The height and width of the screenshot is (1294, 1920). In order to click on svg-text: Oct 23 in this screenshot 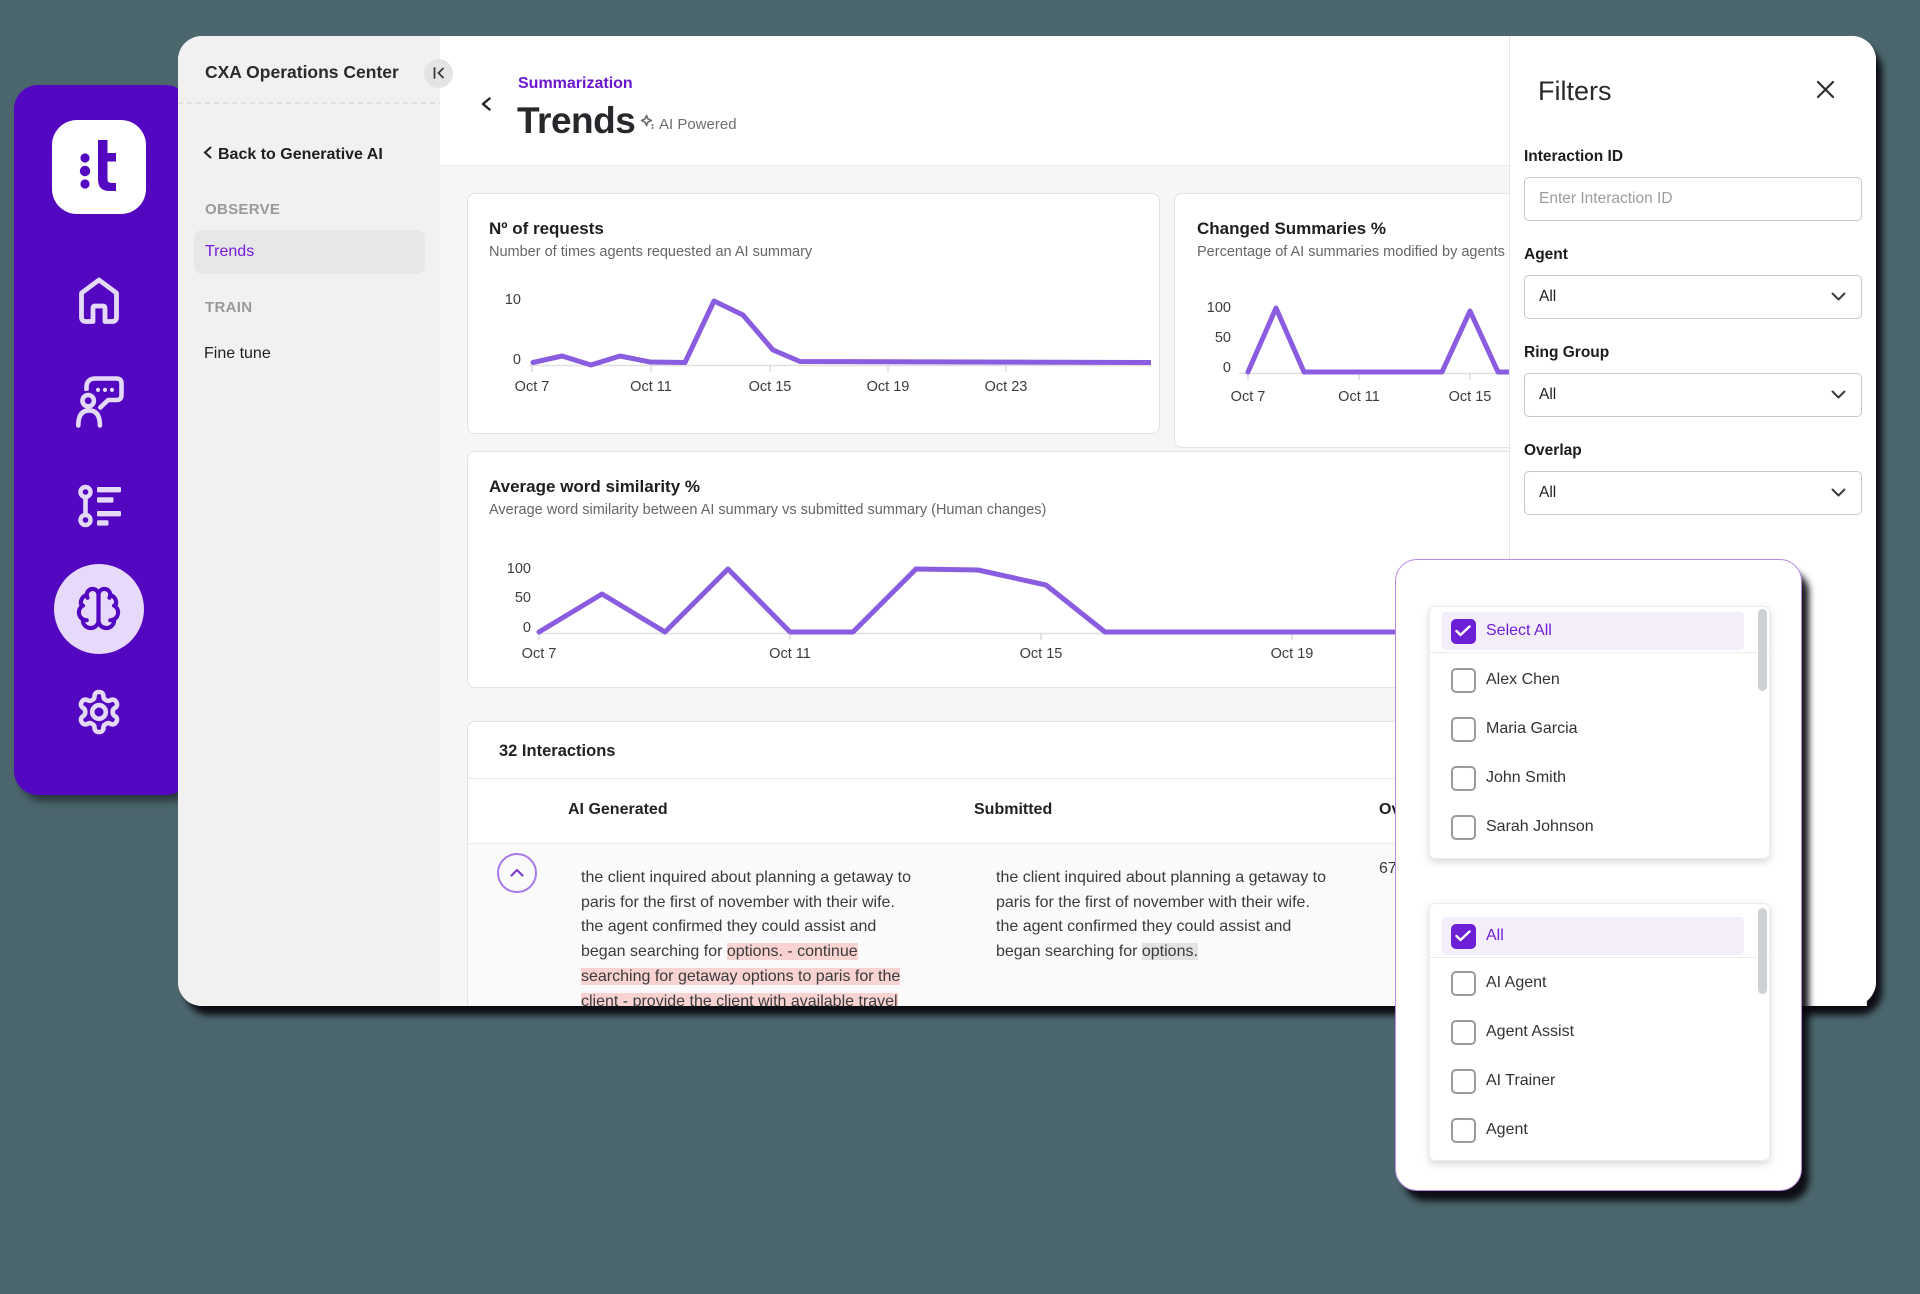, I will do `click(1006, 387)`.